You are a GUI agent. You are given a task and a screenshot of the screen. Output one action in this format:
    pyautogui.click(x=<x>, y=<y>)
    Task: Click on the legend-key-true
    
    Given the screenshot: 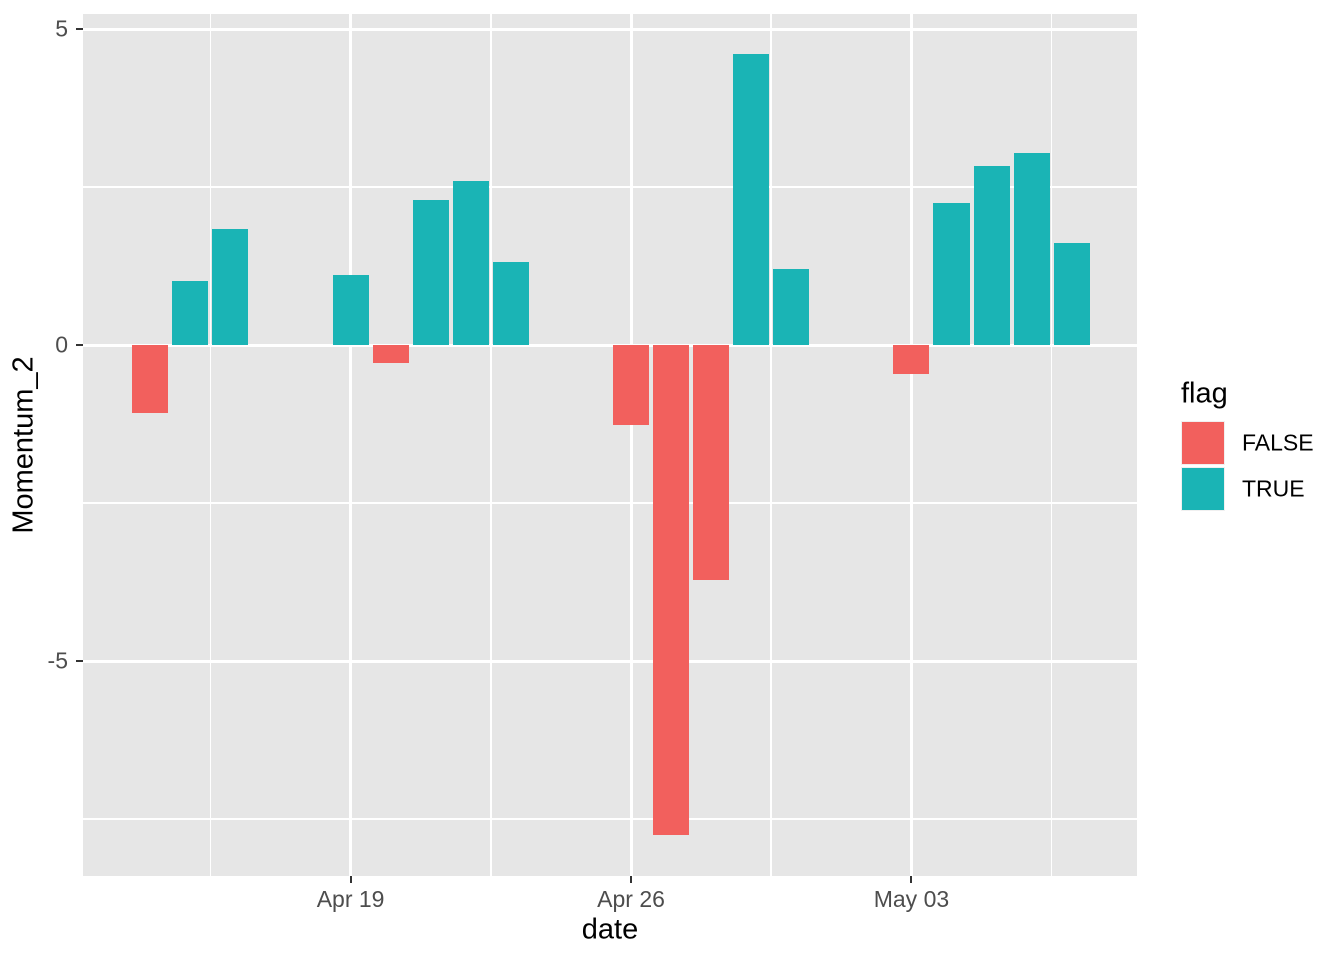 What is the action you would take?
    pyautogui.click(x=1203, y=489)
    